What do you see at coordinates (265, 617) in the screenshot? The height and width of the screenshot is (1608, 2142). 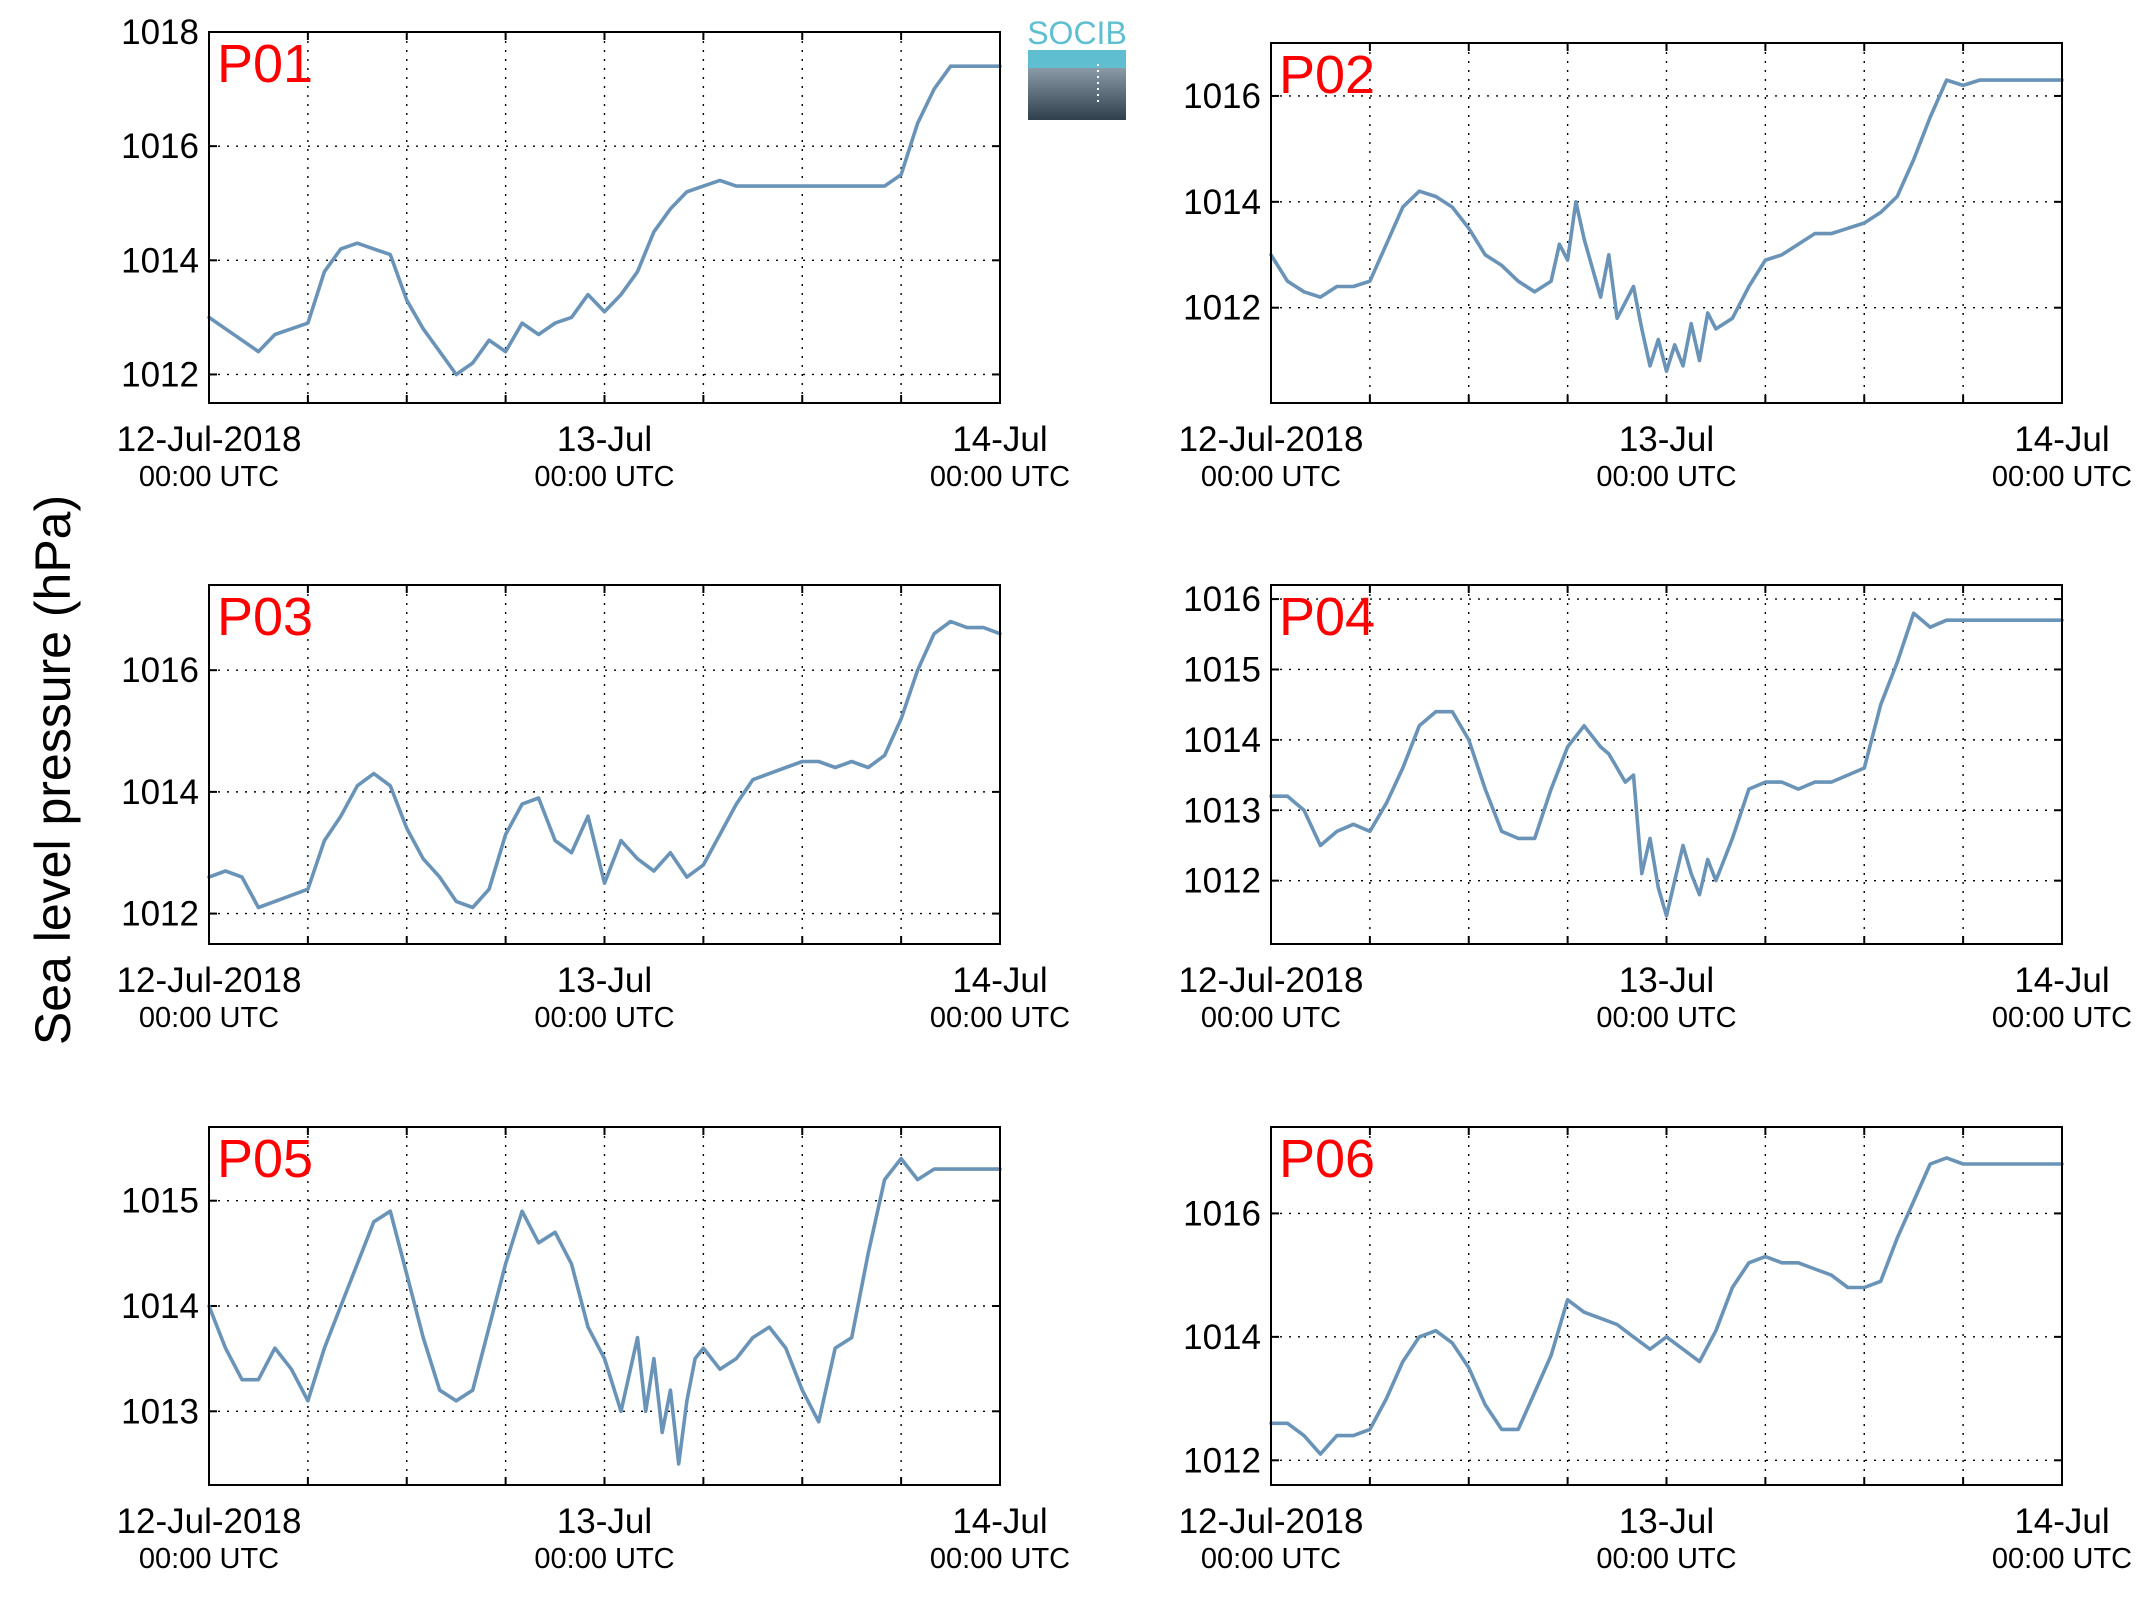 I see `panel-label: P03` at bounding box center [265, 617].